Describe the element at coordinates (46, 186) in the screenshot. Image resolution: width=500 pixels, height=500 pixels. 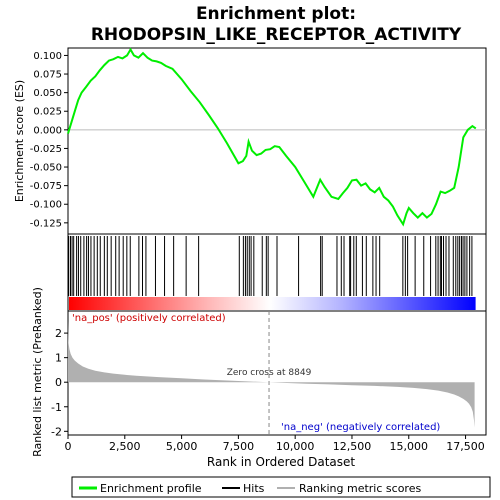
I see `es-ytick-label: -0.075` at that location.